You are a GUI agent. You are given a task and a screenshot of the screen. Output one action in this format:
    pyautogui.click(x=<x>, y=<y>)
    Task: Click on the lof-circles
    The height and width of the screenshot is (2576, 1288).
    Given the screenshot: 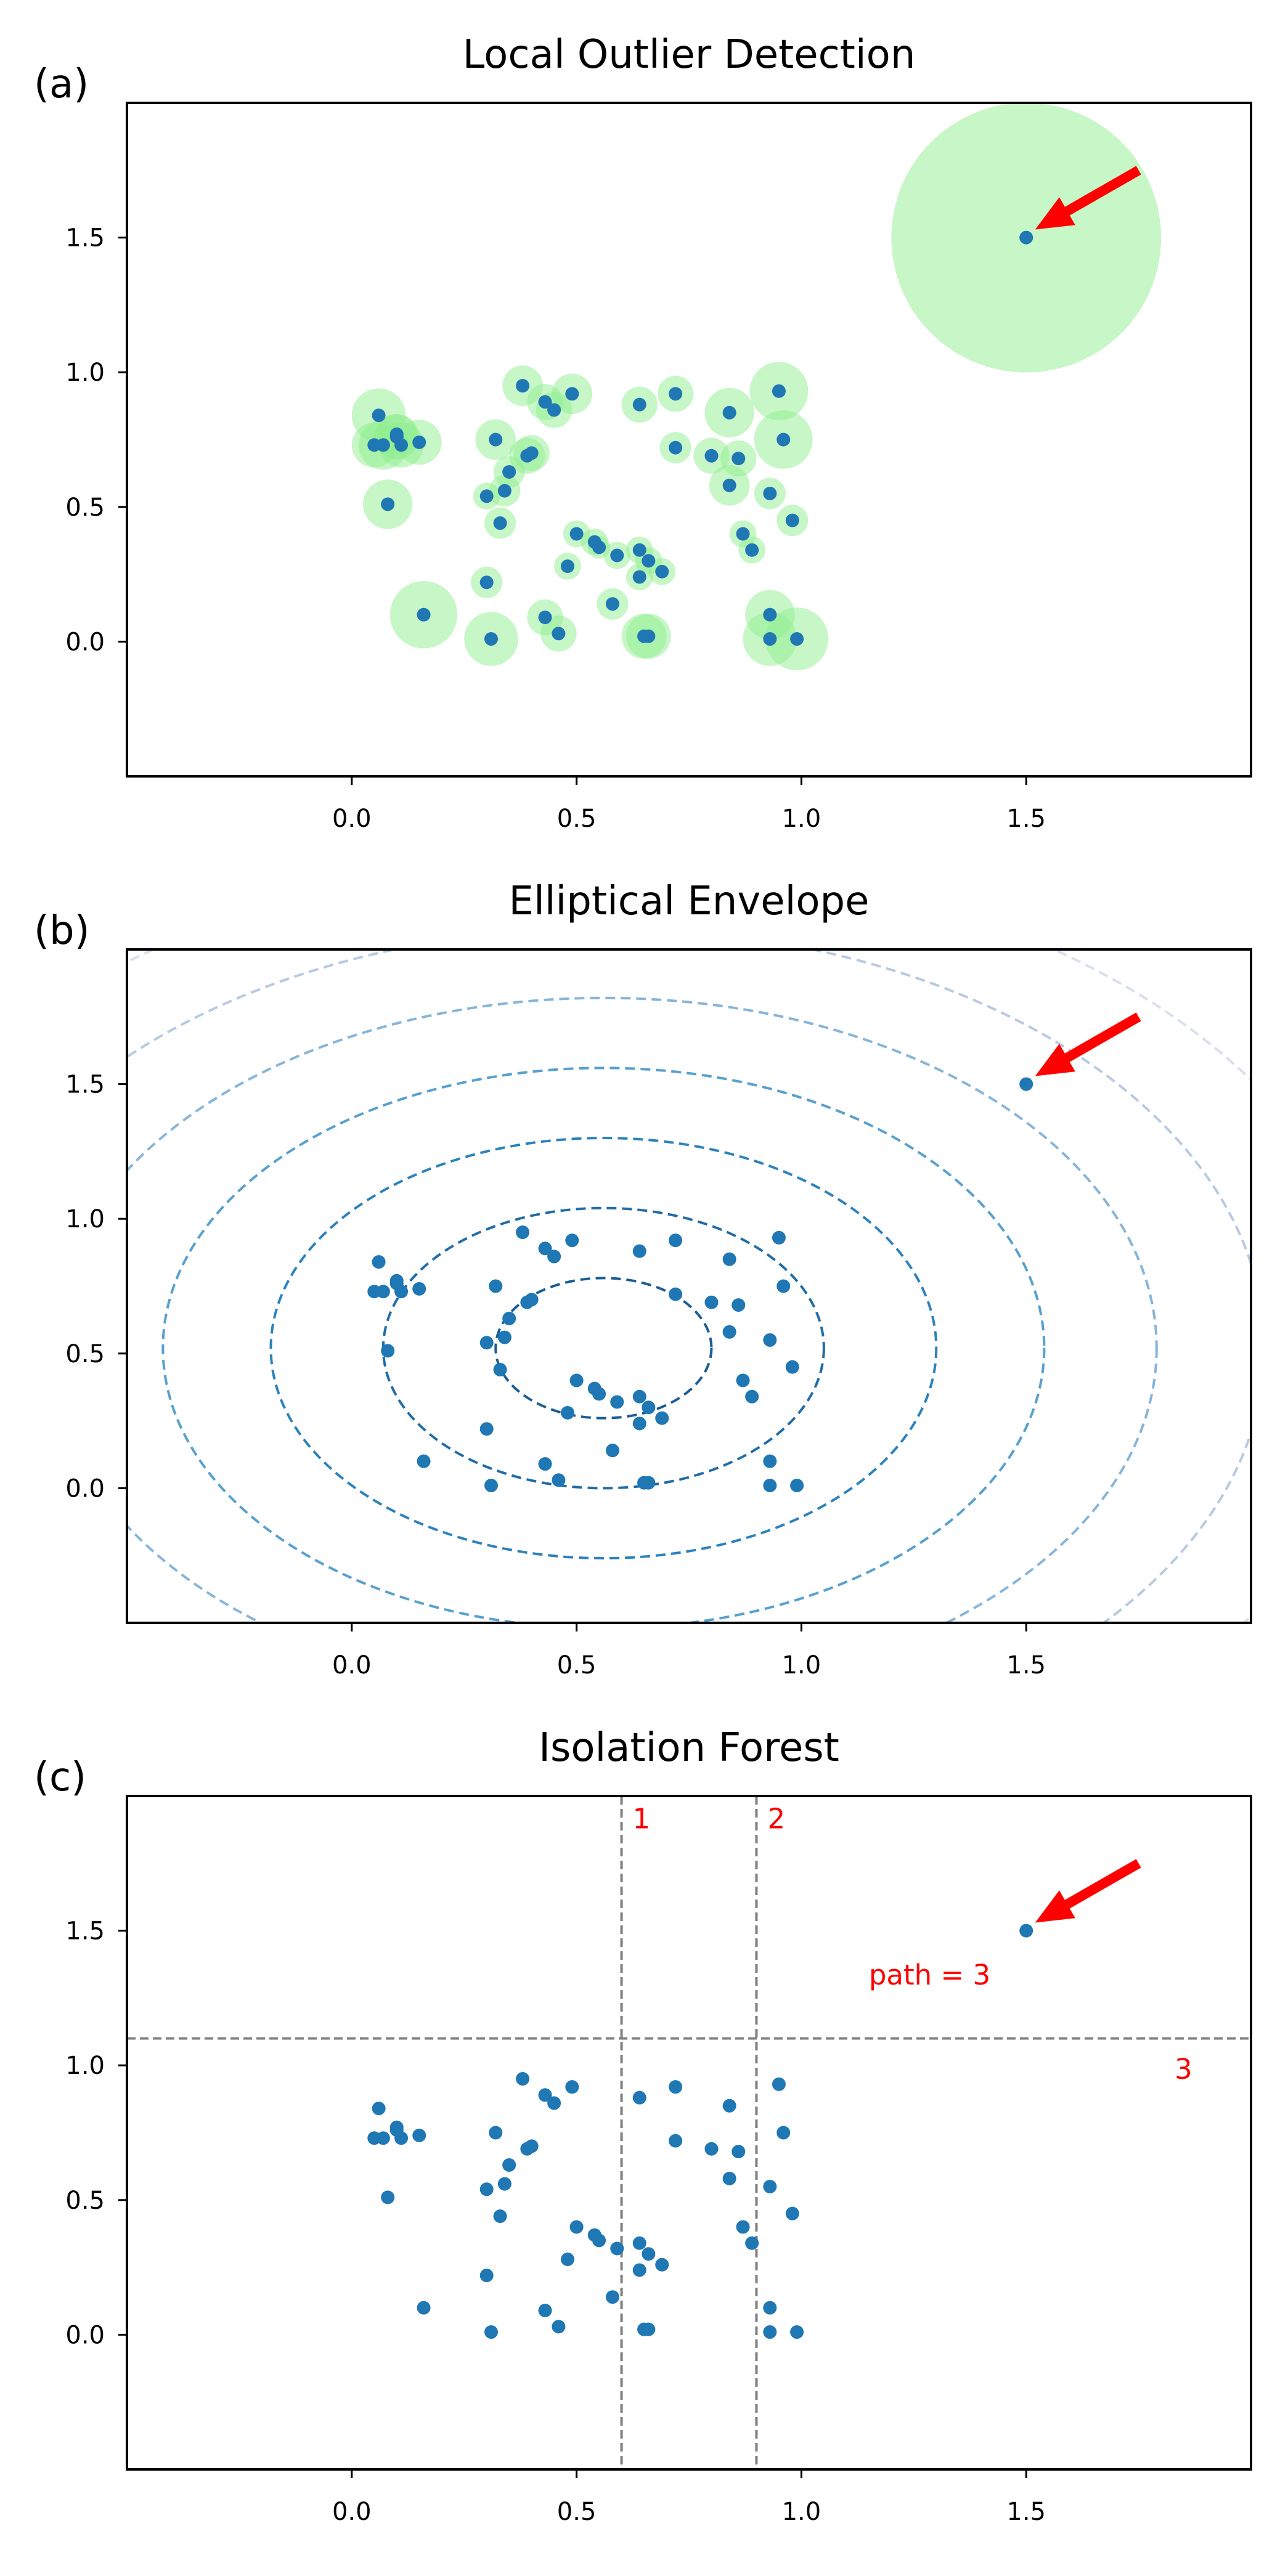 What is the action you would take?
    pyautogui.click(x=756, y=387)
    